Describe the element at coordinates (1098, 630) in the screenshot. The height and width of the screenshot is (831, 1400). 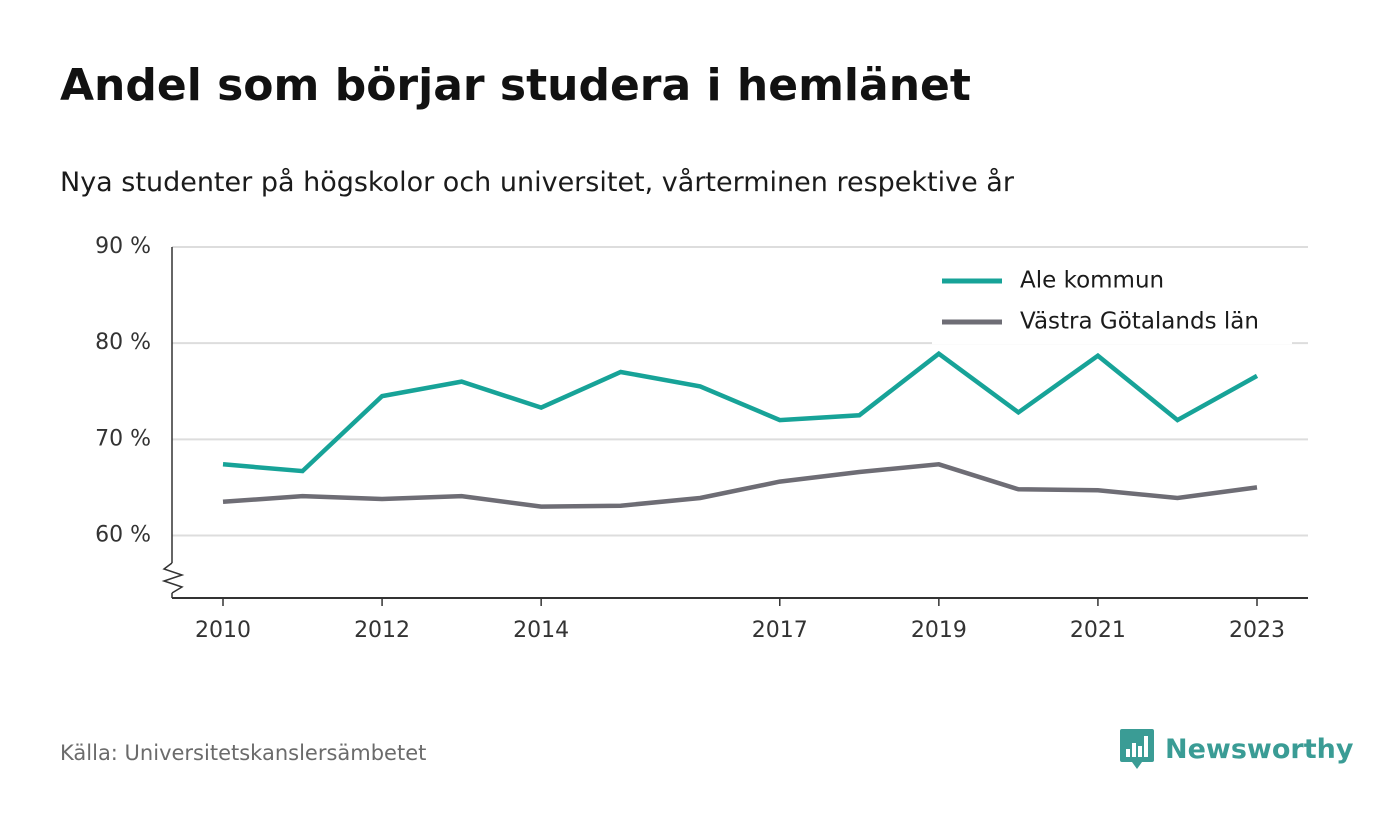
I see `x-tick-label: 2021` at that location.